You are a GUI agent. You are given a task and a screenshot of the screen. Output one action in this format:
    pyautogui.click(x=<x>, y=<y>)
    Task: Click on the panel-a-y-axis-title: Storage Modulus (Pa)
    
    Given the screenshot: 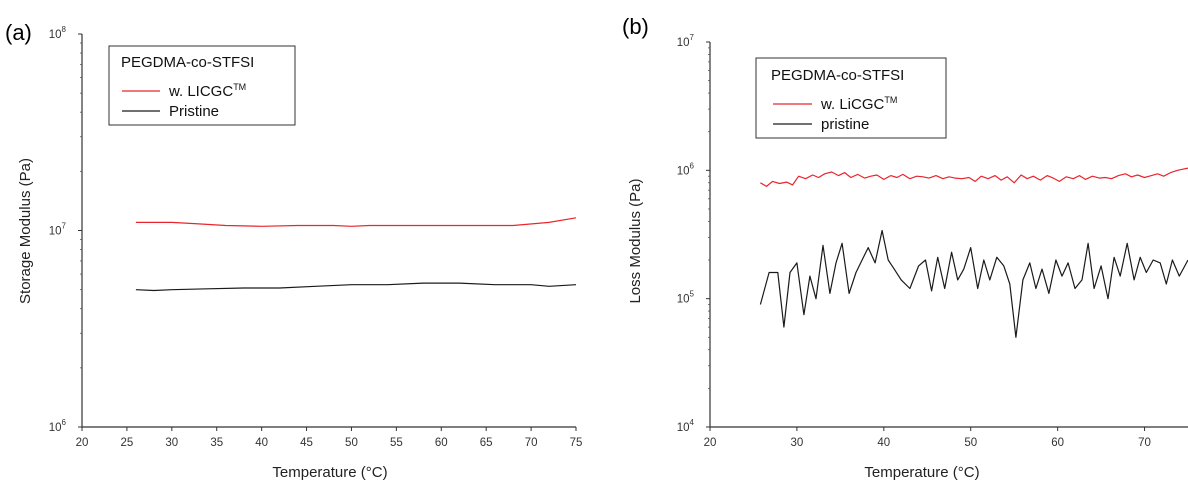 What is the action you would take?
    pyautogui.click(x=25, y=231)
    